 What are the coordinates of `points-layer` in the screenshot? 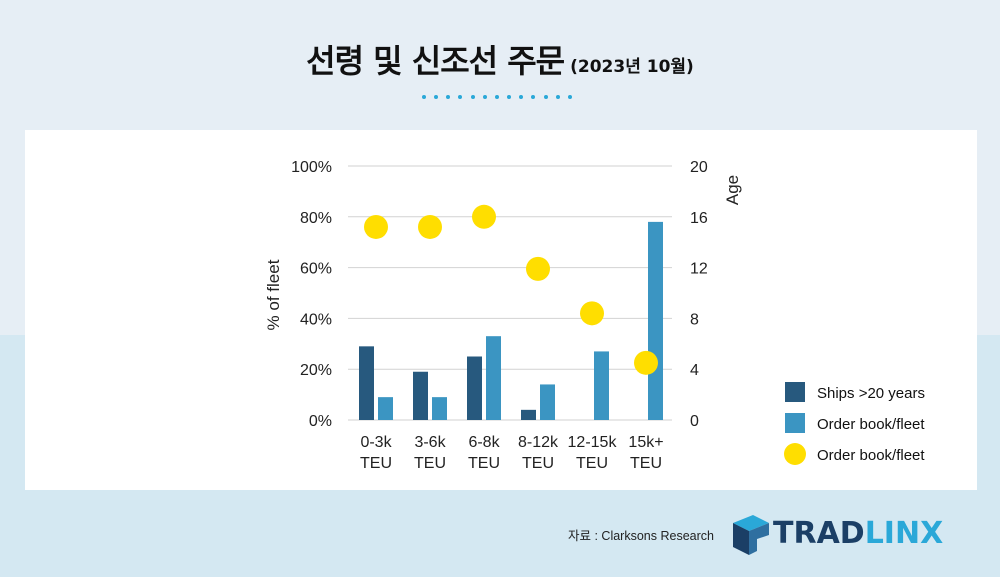 It's located at (511, 289).